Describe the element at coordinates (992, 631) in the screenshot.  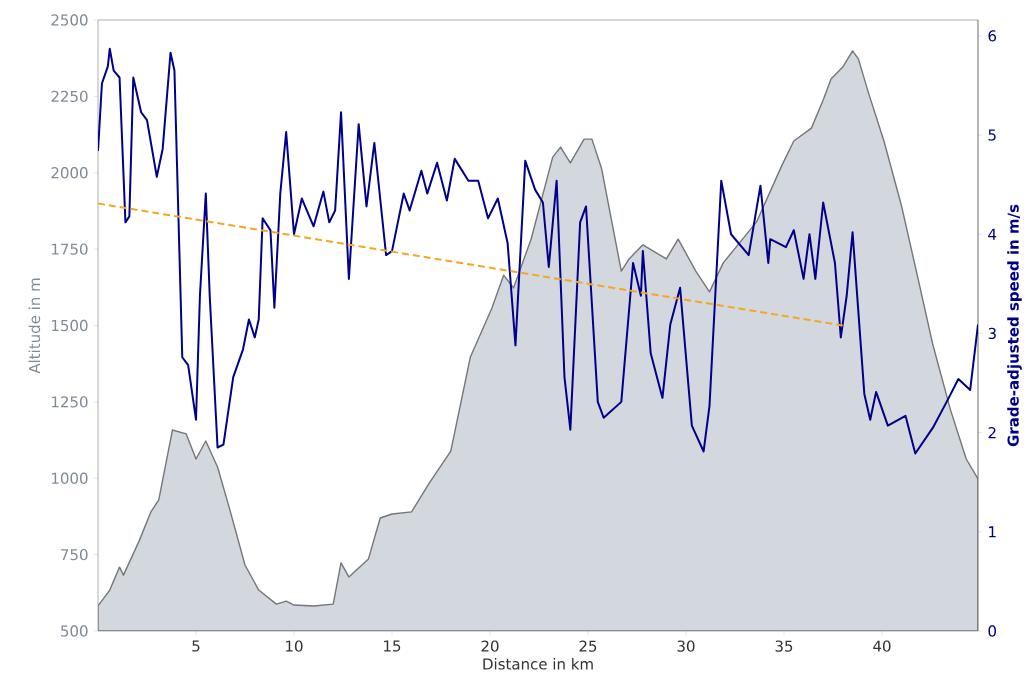
I see `y2-tick-label: 0` at that location.